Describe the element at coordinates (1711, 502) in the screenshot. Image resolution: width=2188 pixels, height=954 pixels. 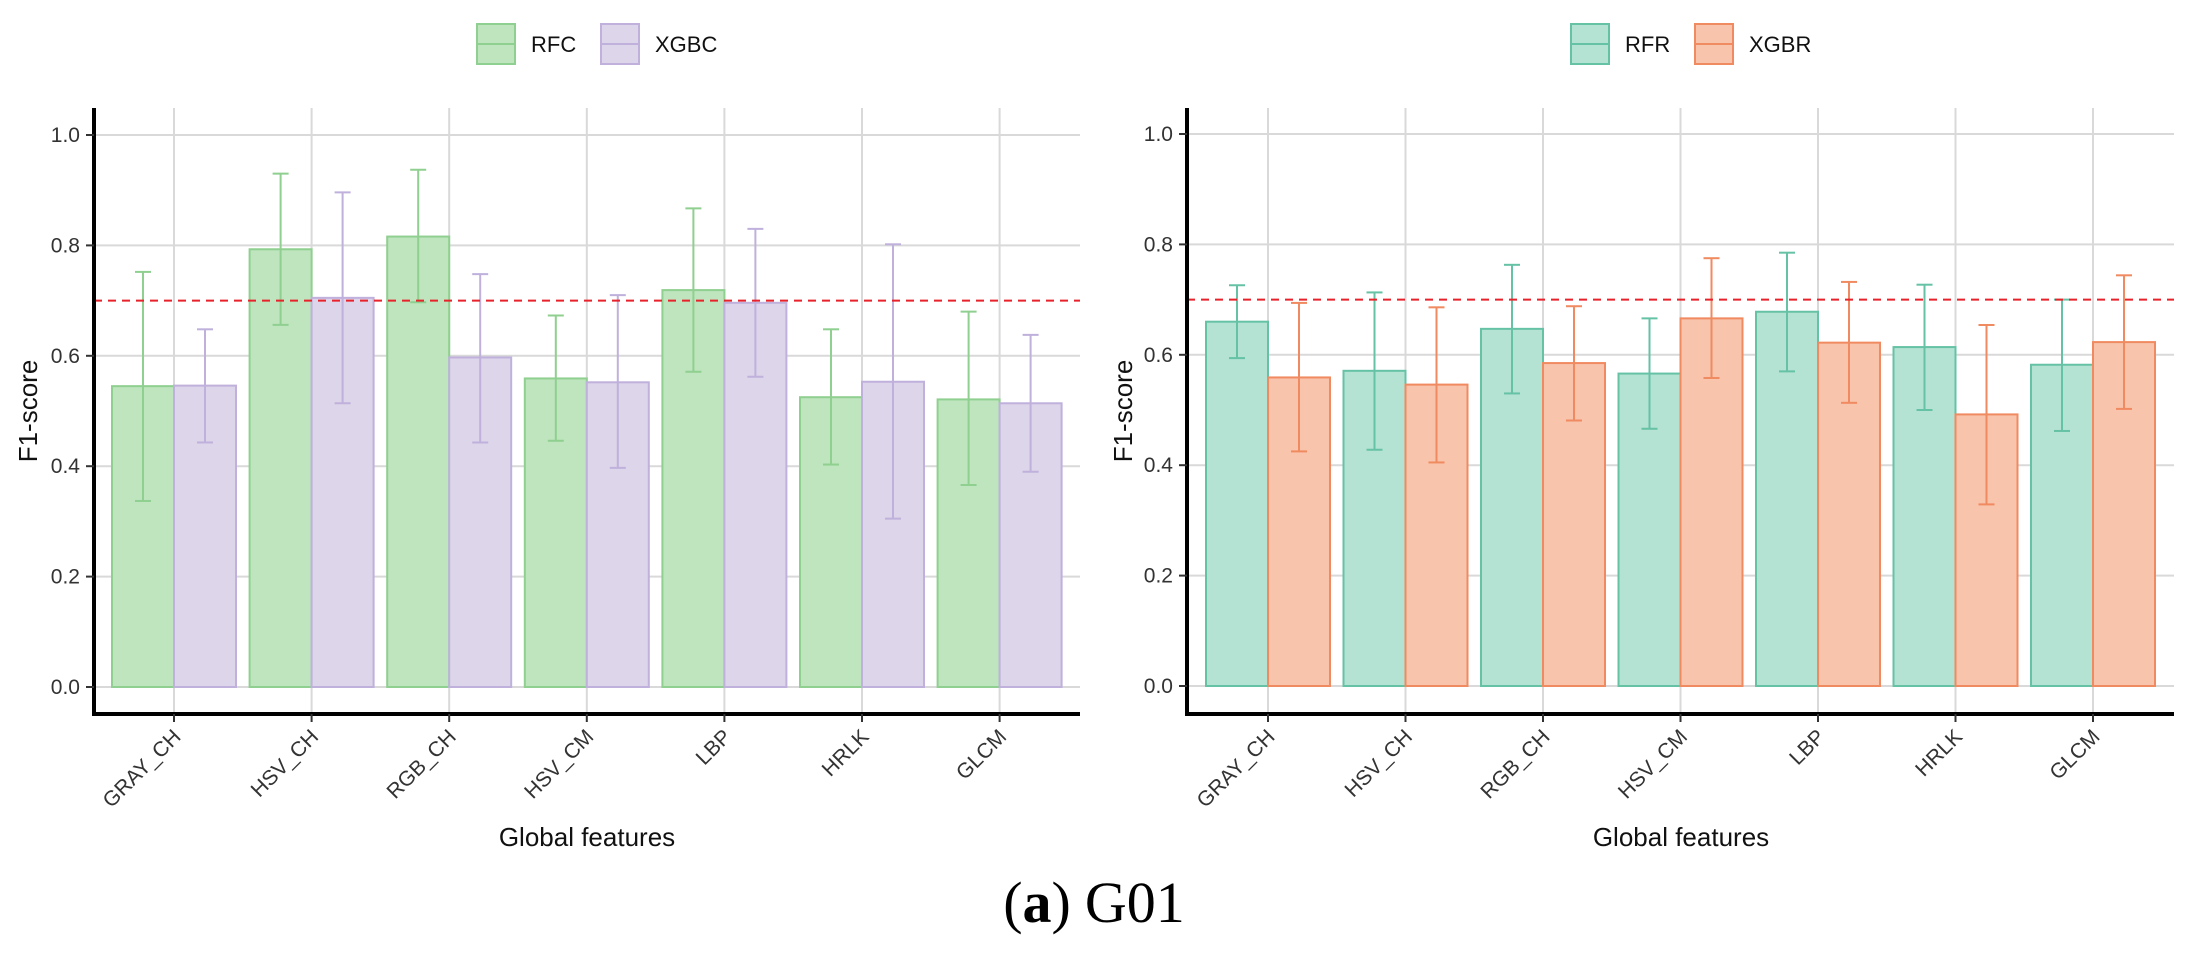
I see `bar-xgbr-hsv-cm` at that location.